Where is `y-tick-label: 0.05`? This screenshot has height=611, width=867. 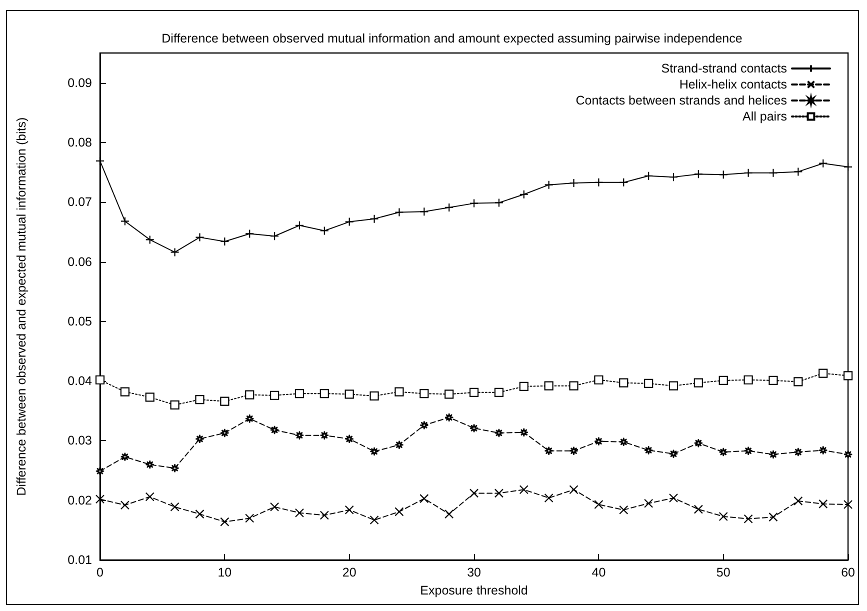 y-tick-label: 0.05 is located at coordinates (80, 321).